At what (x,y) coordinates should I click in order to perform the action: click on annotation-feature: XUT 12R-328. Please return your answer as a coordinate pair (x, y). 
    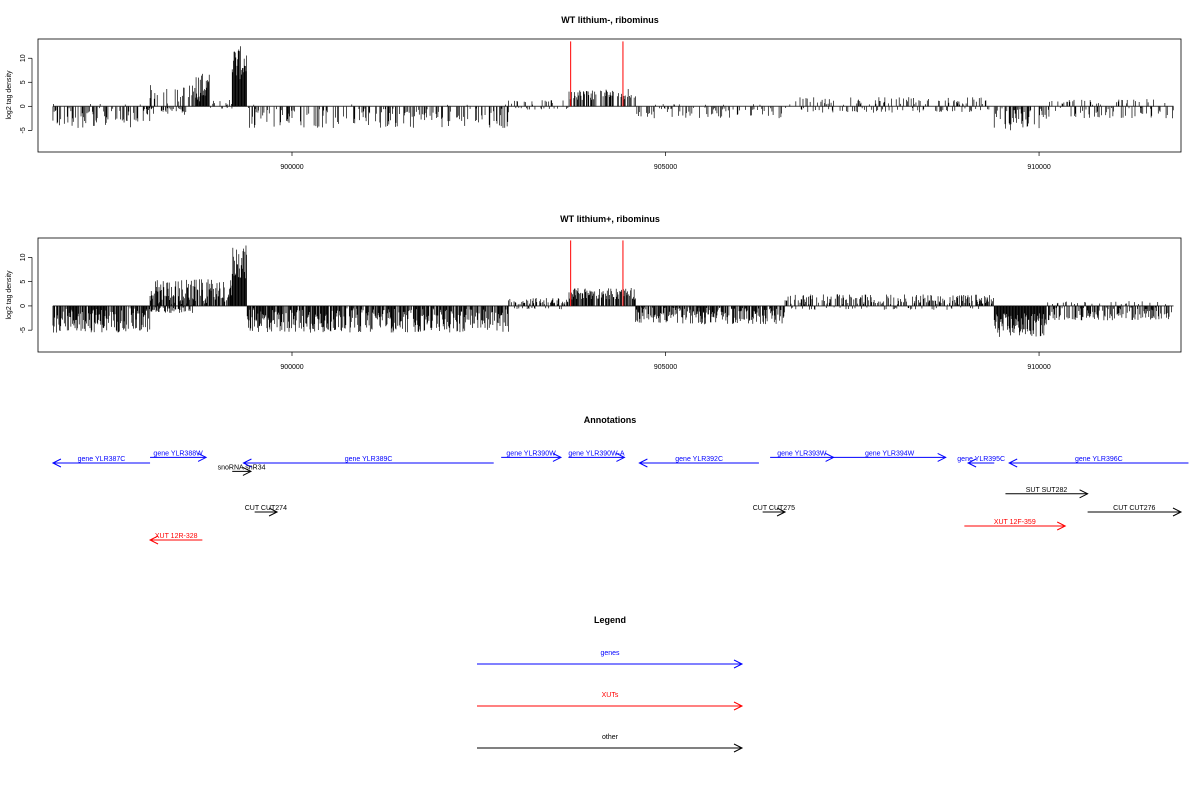
    Looking at the image, I should click on (175, 539).